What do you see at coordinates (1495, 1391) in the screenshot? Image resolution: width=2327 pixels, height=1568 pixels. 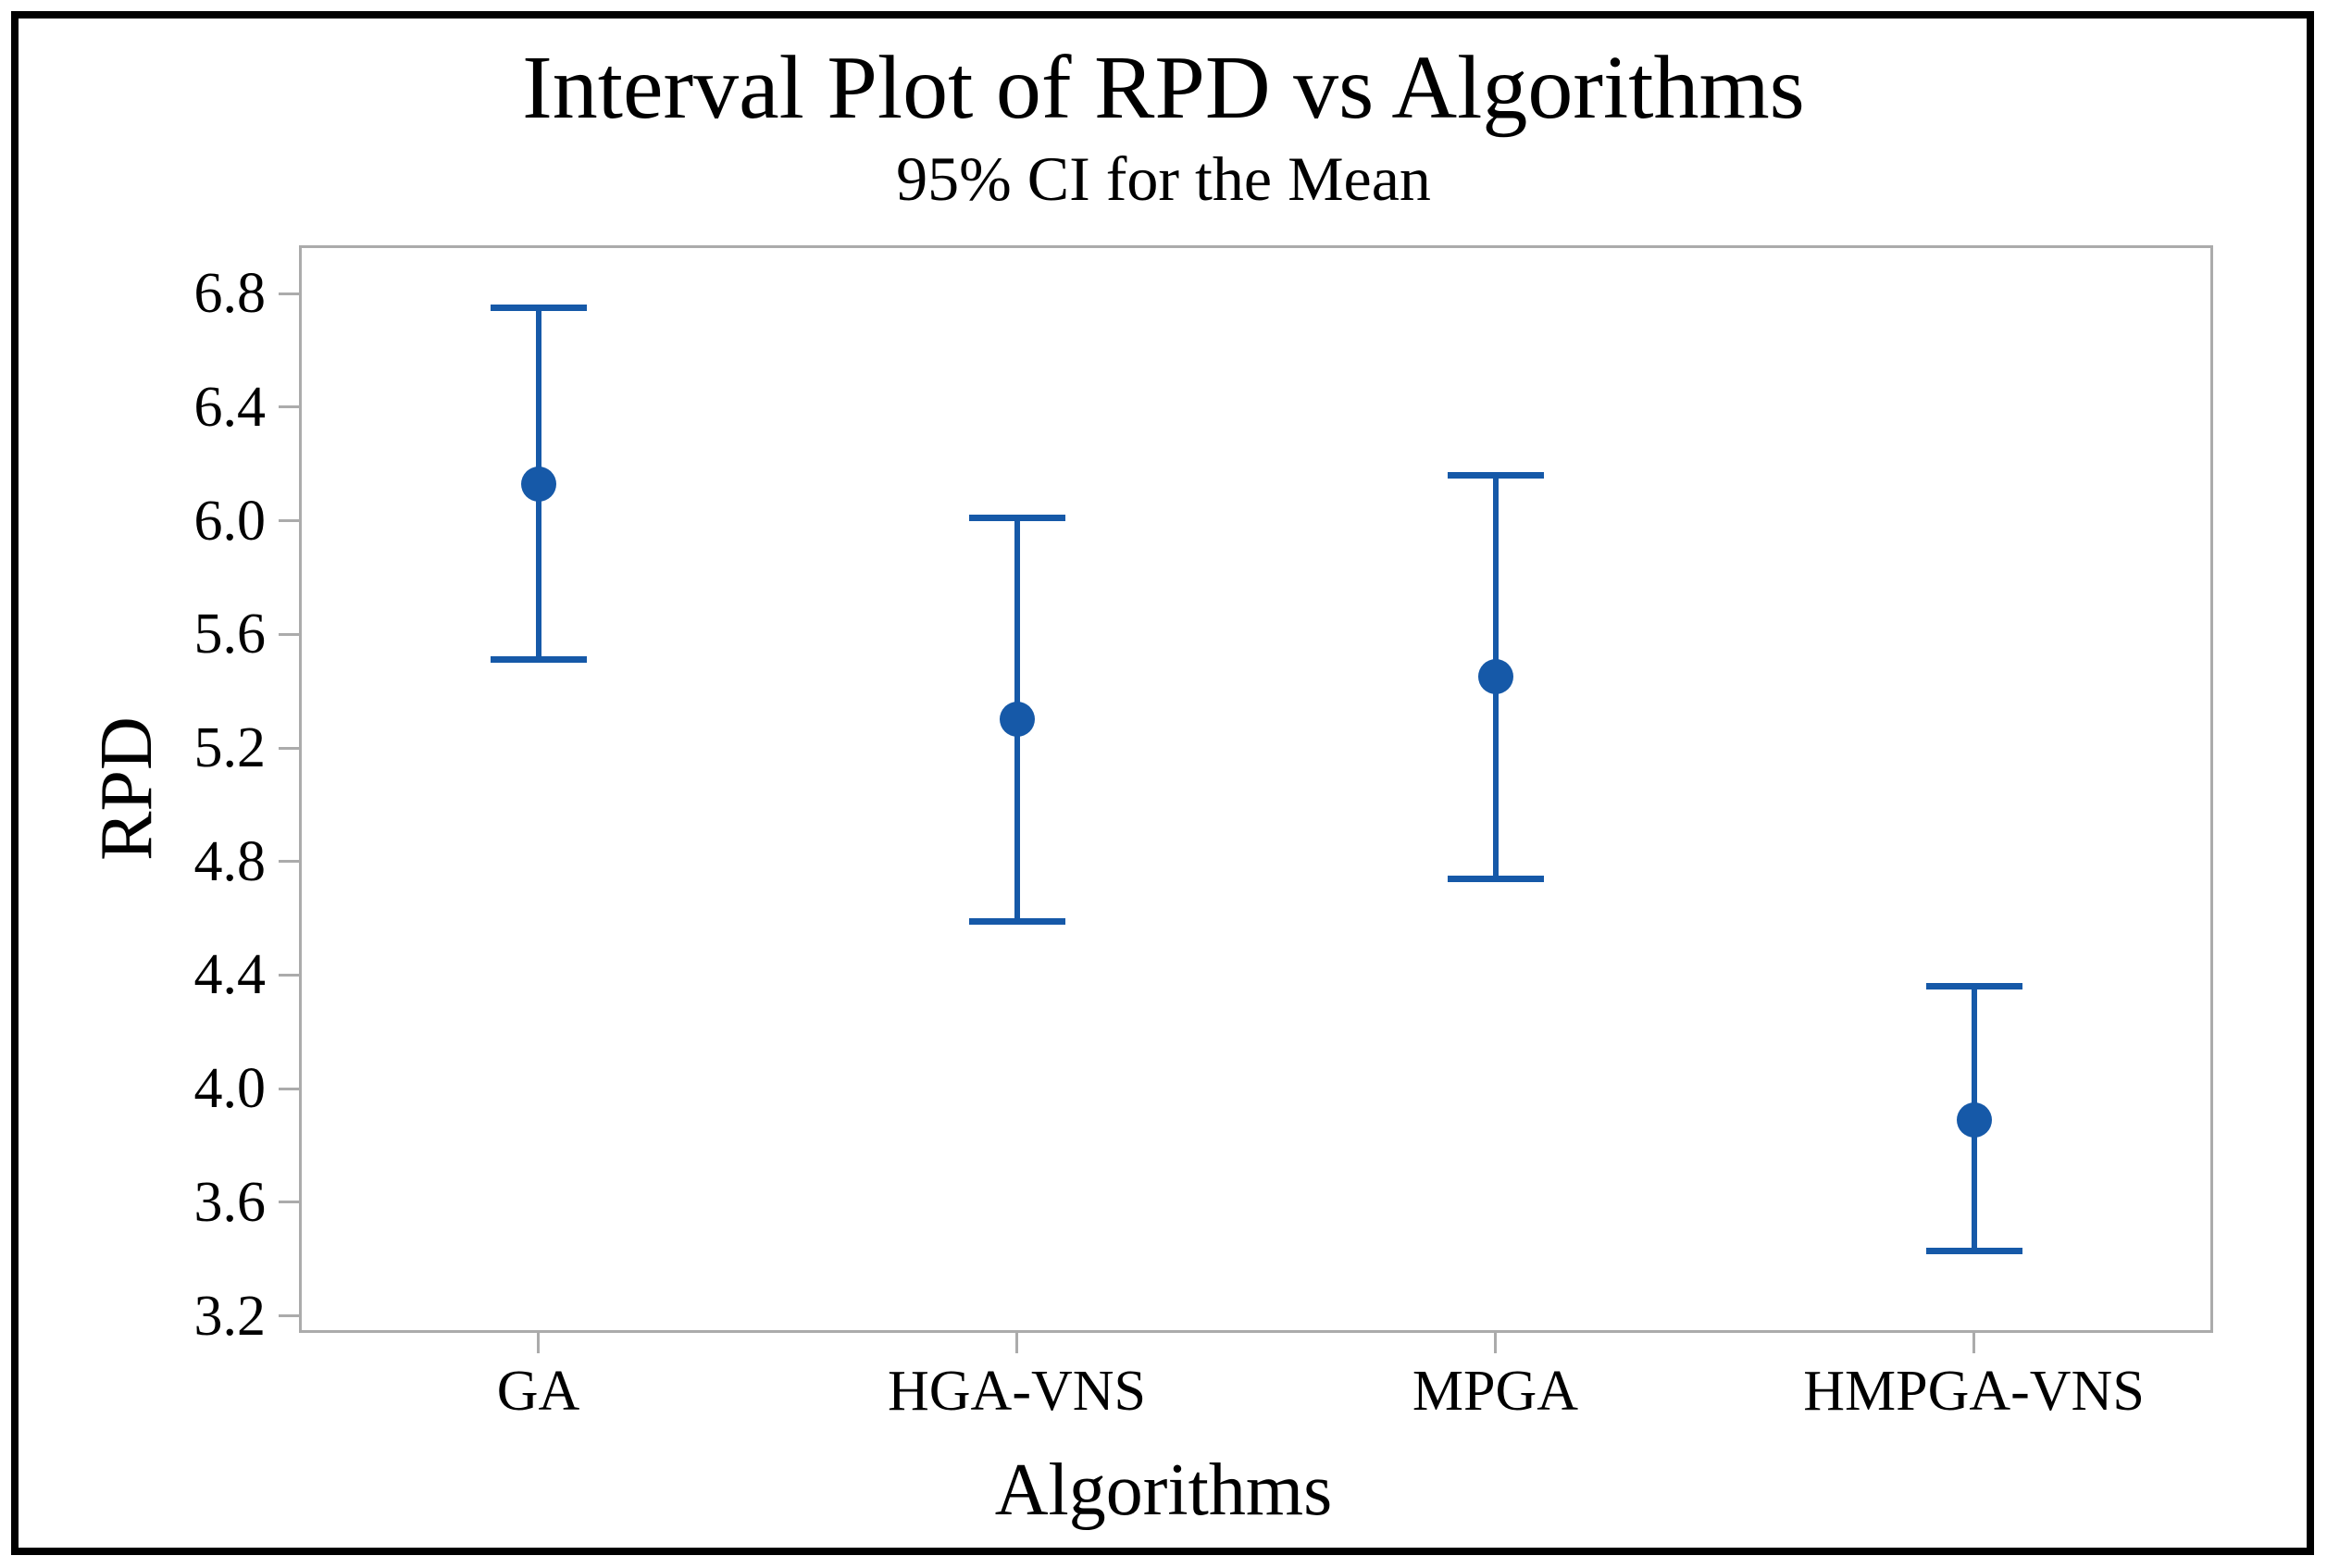 I see `x-tick-label: MPGA` at bounding box center [1495, 1391].